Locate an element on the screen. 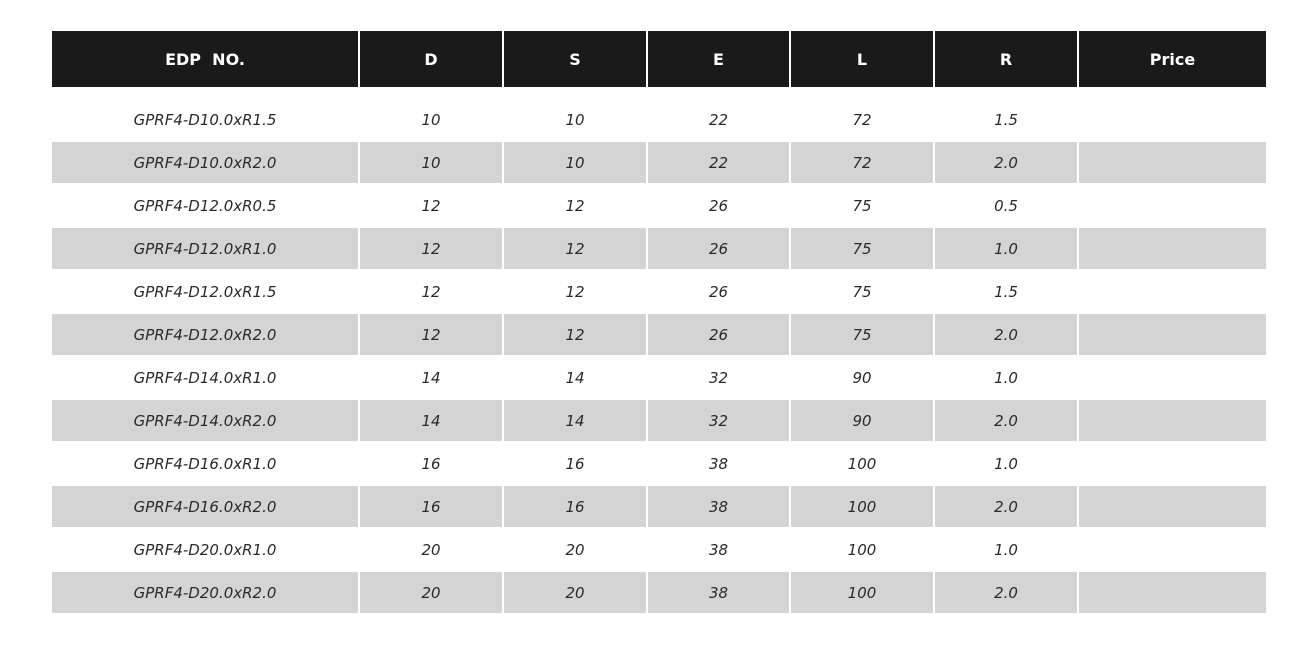 This screenshot has width=1306, height=670. table-row: GPRF4-D20.0xR2.0 20 20 38 100 2.0 is located at coordinates (659, 593).